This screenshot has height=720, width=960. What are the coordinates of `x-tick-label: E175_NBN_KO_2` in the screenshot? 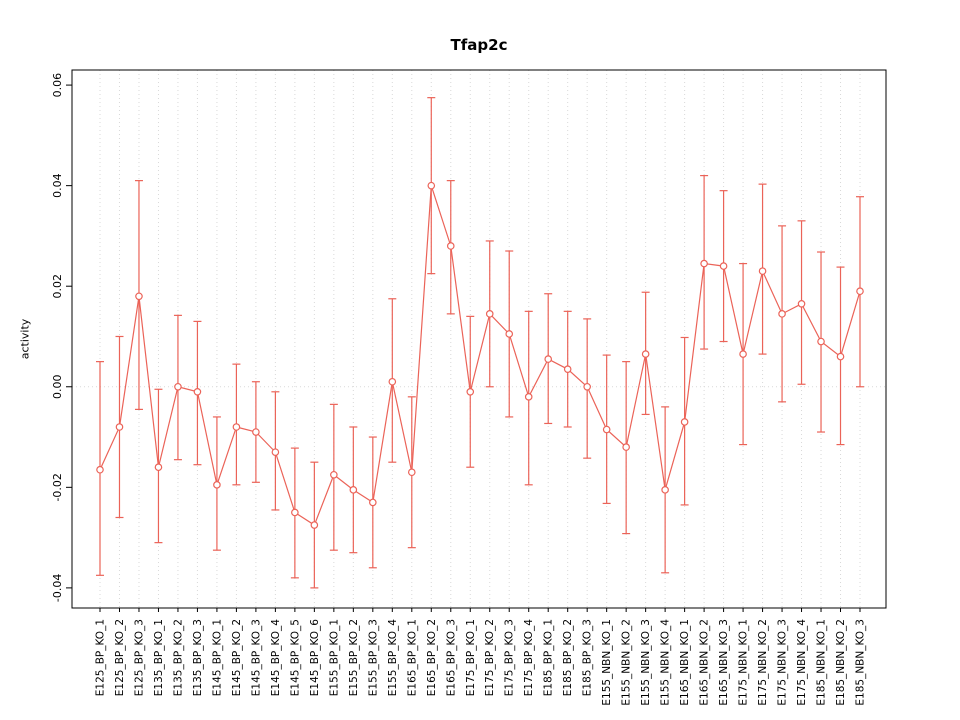 It's located at (763, 662).